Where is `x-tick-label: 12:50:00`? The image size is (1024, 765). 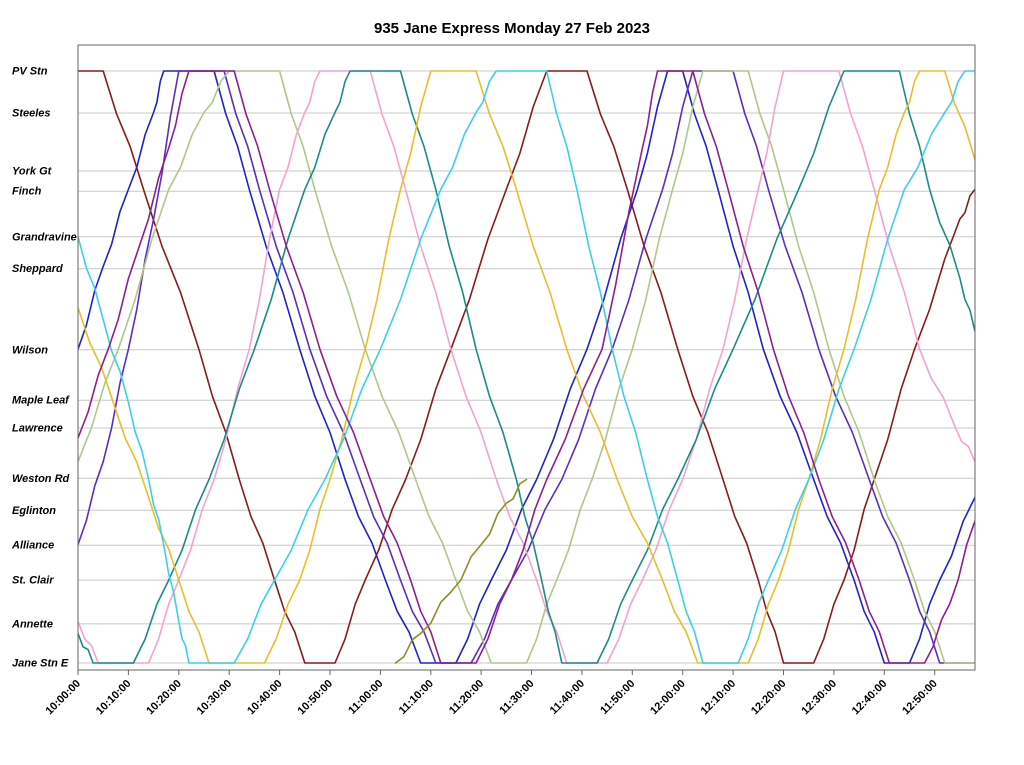 x-tick-label: 12:50:00 is located at coordinates (920, 698).